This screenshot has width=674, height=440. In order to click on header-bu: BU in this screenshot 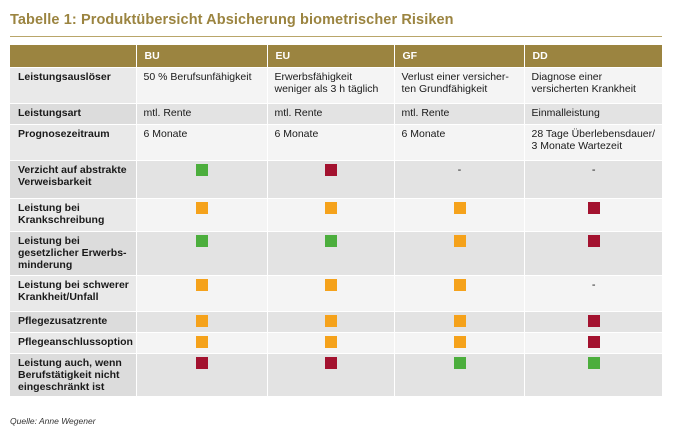, I will do `click(201, 56)`.